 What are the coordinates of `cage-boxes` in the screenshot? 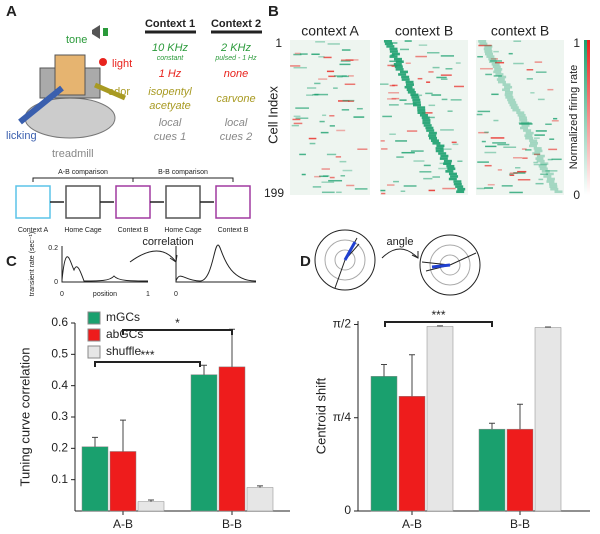 It's located at (133, 202).